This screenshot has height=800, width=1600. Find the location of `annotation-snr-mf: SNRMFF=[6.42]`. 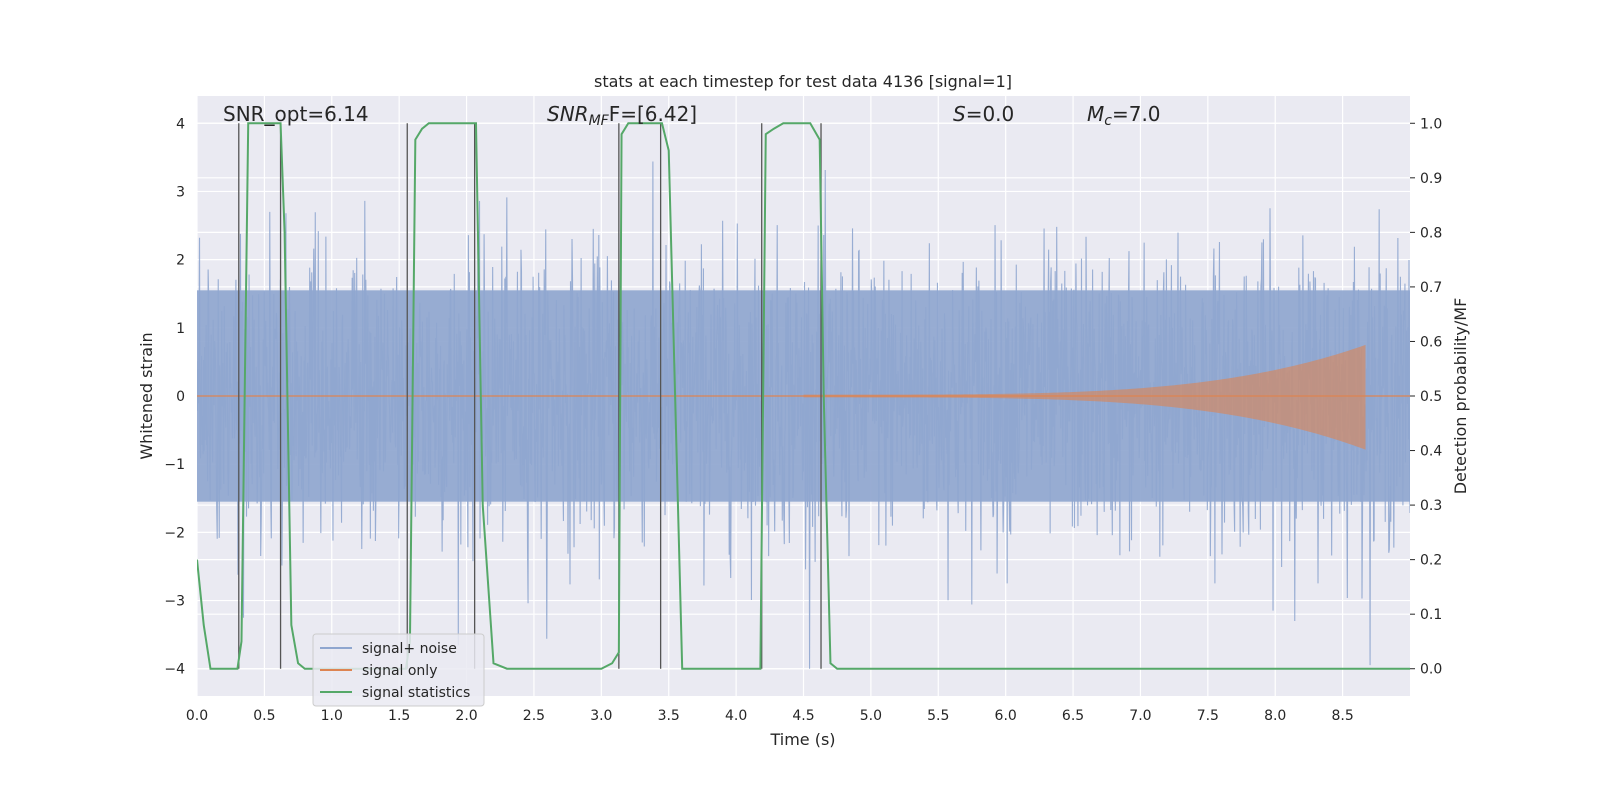

annotation-snr-mf: SNRMFF=[6.42] is located at coordinates (622, 115).